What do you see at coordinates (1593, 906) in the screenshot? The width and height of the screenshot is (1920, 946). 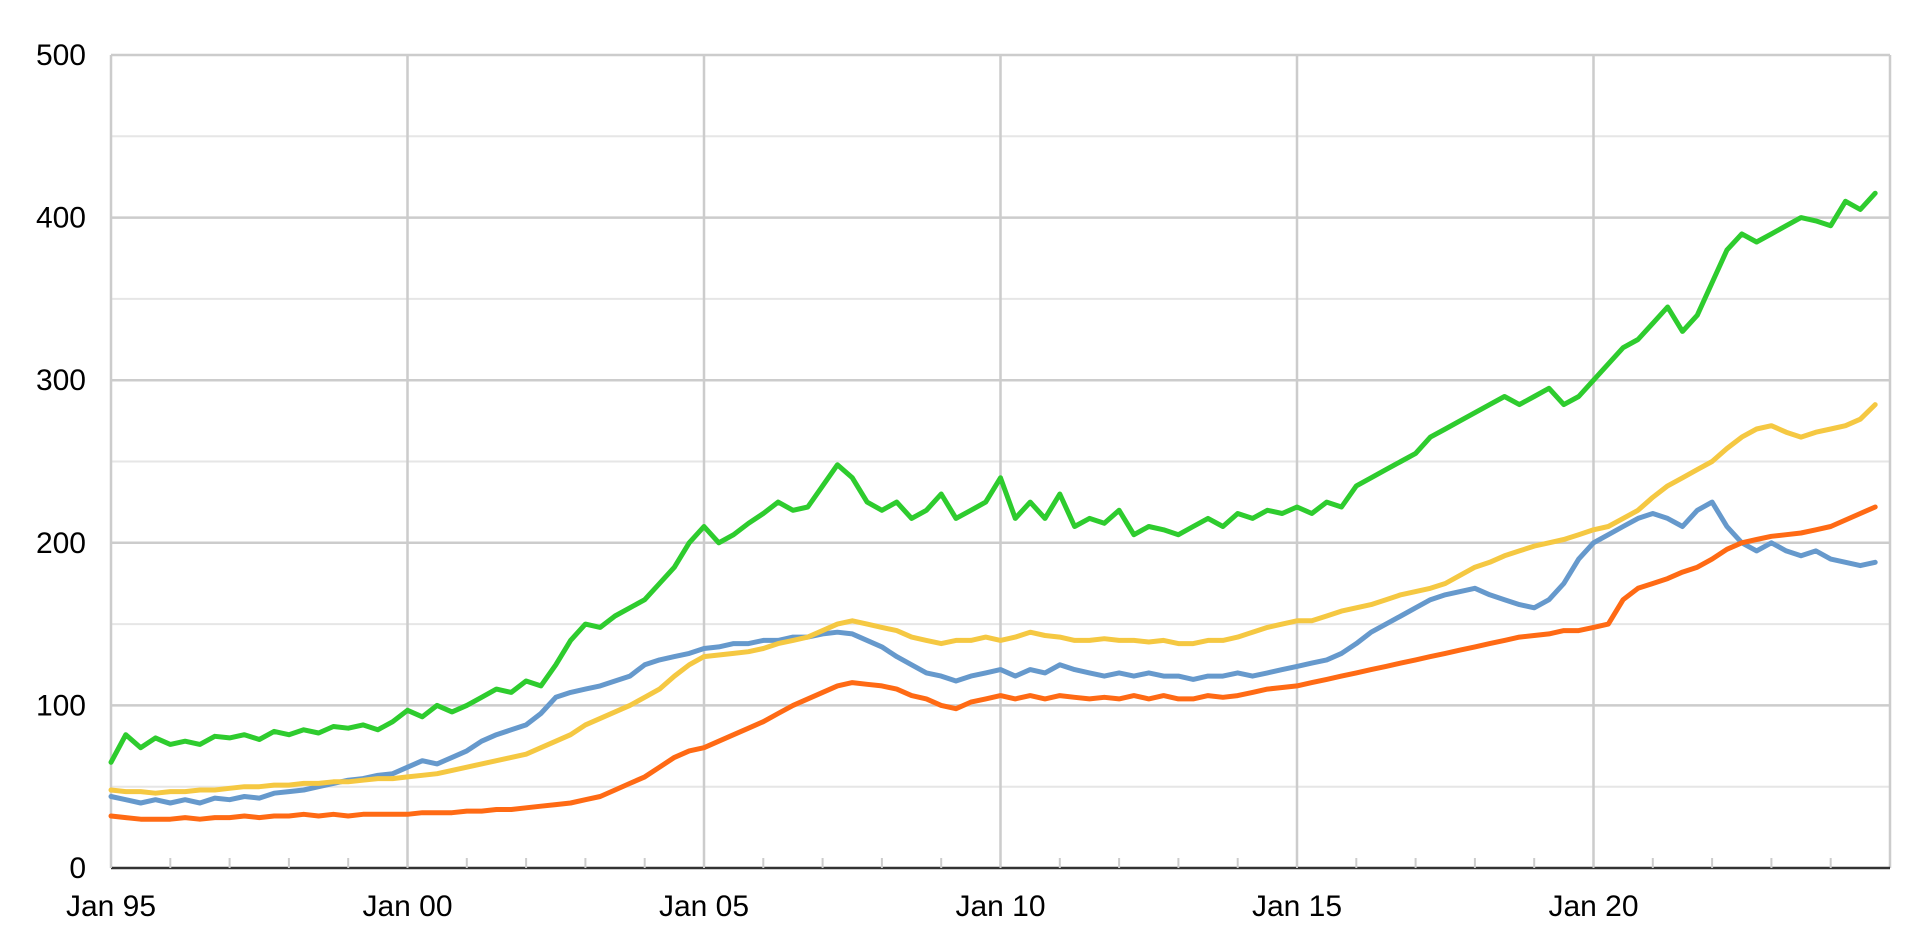 I see `x-tick-label: Jan 20` at bounding box center [1593, 906].